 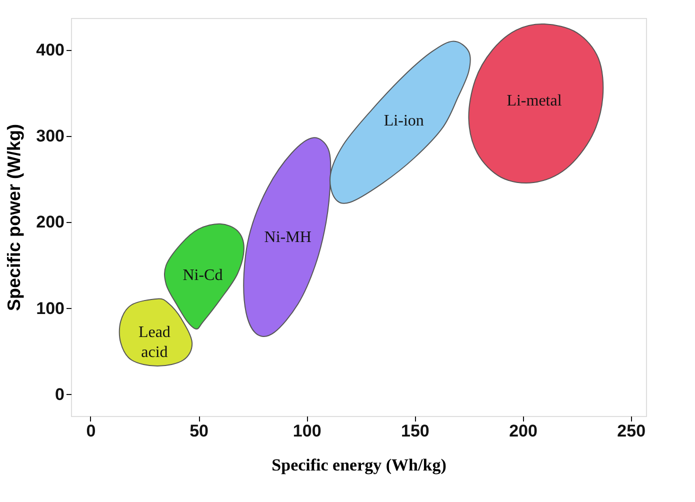 What do you see at coordinates (91, 431) in the screenshot?
I see `x-tick-label: 0` at bounding box center [91, 431].